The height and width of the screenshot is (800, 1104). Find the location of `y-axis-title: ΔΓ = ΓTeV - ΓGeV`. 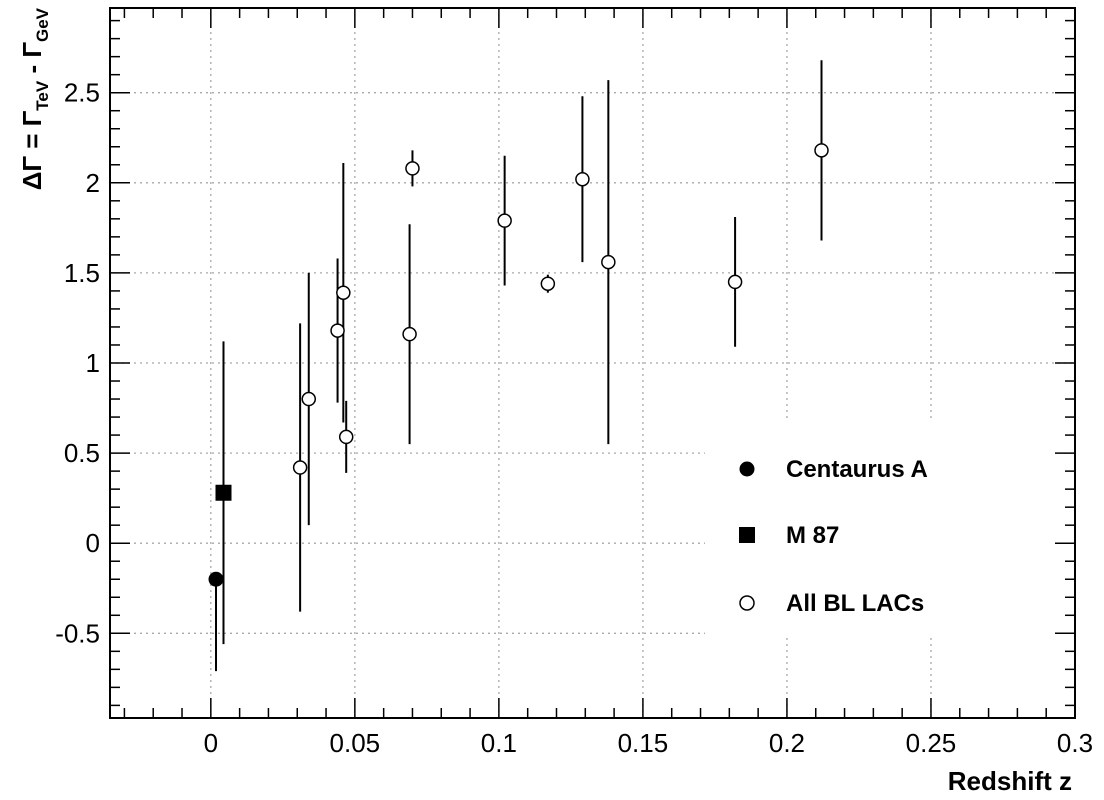

y-axis-title: ΔΓ = ΓTeV - ΓGeV is located at coordinates (34, 98).